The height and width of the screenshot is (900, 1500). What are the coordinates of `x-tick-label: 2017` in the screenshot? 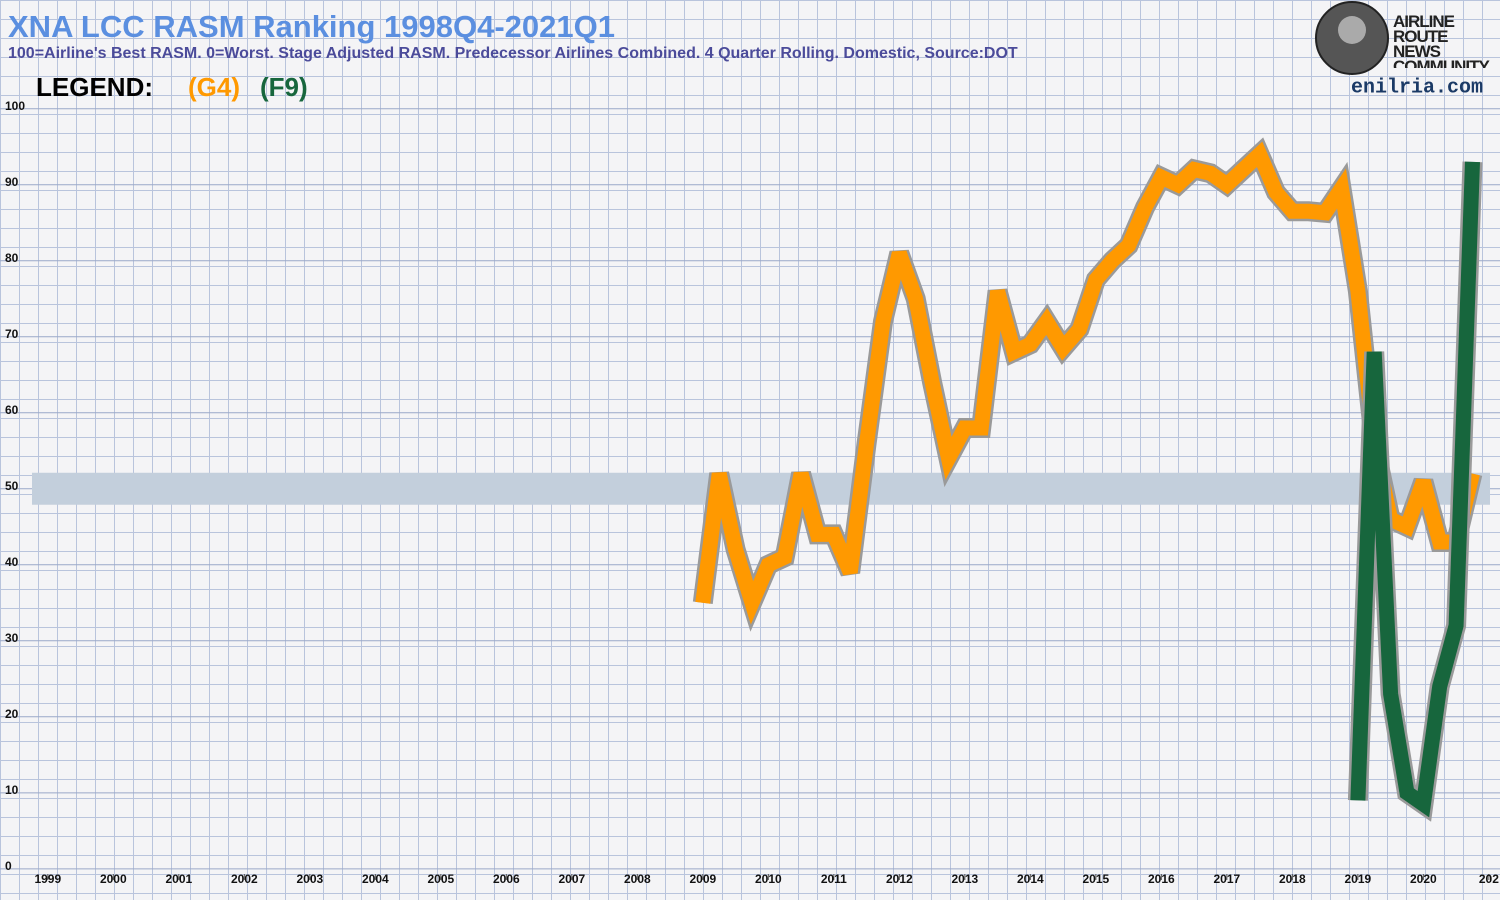 It's located at (1227, 879).